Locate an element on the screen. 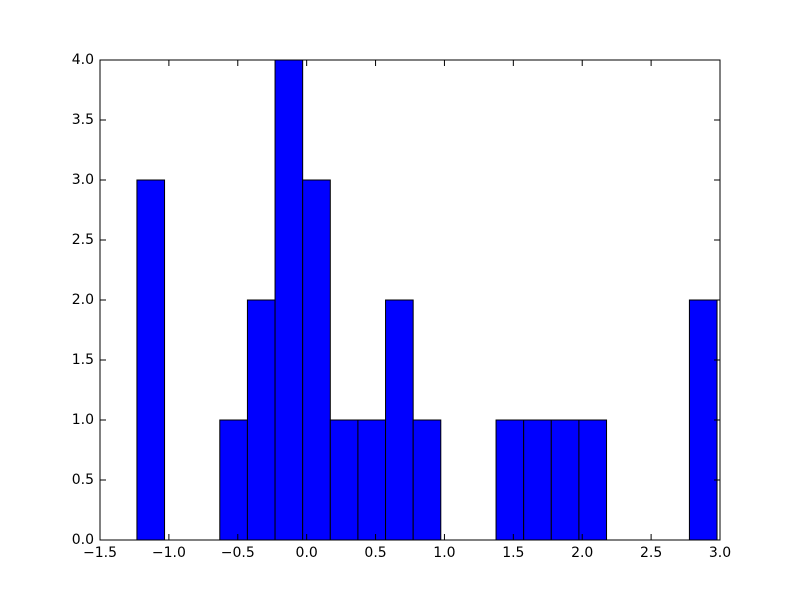 The width and height of the screenshot is (800, 600). x-tick-label: 0.5 is located at coordinates (375, 553).